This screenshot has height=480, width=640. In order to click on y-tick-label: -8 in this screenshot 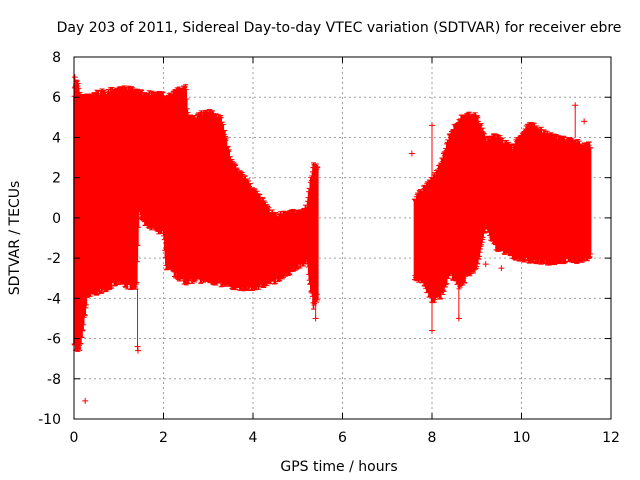, I will do `click(54, 380)`.